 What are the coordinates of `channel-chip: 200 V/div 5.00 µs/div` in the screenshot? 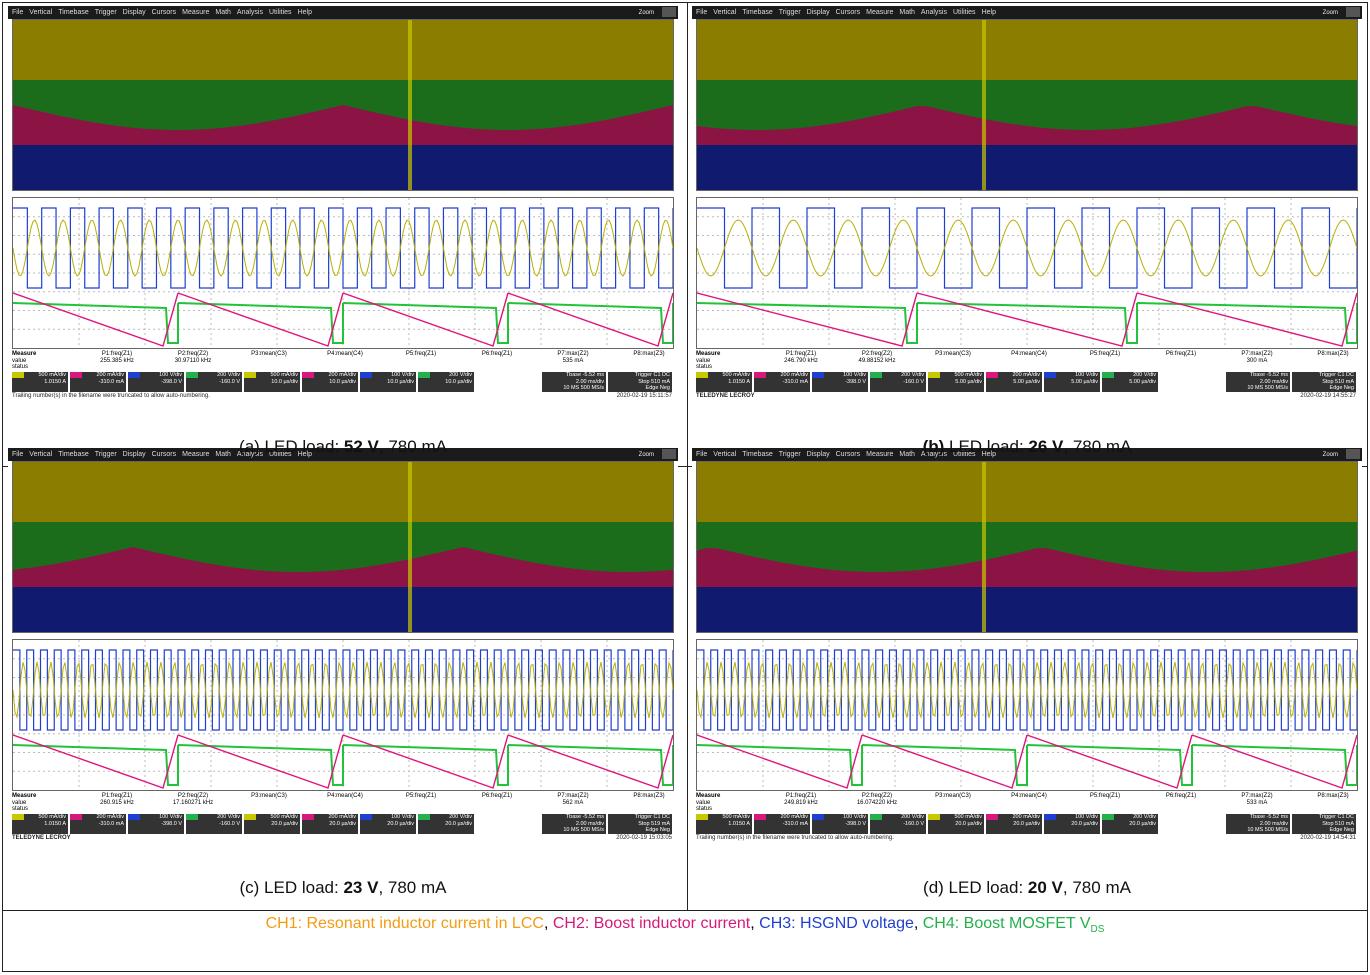 It's located at (1130, 382).